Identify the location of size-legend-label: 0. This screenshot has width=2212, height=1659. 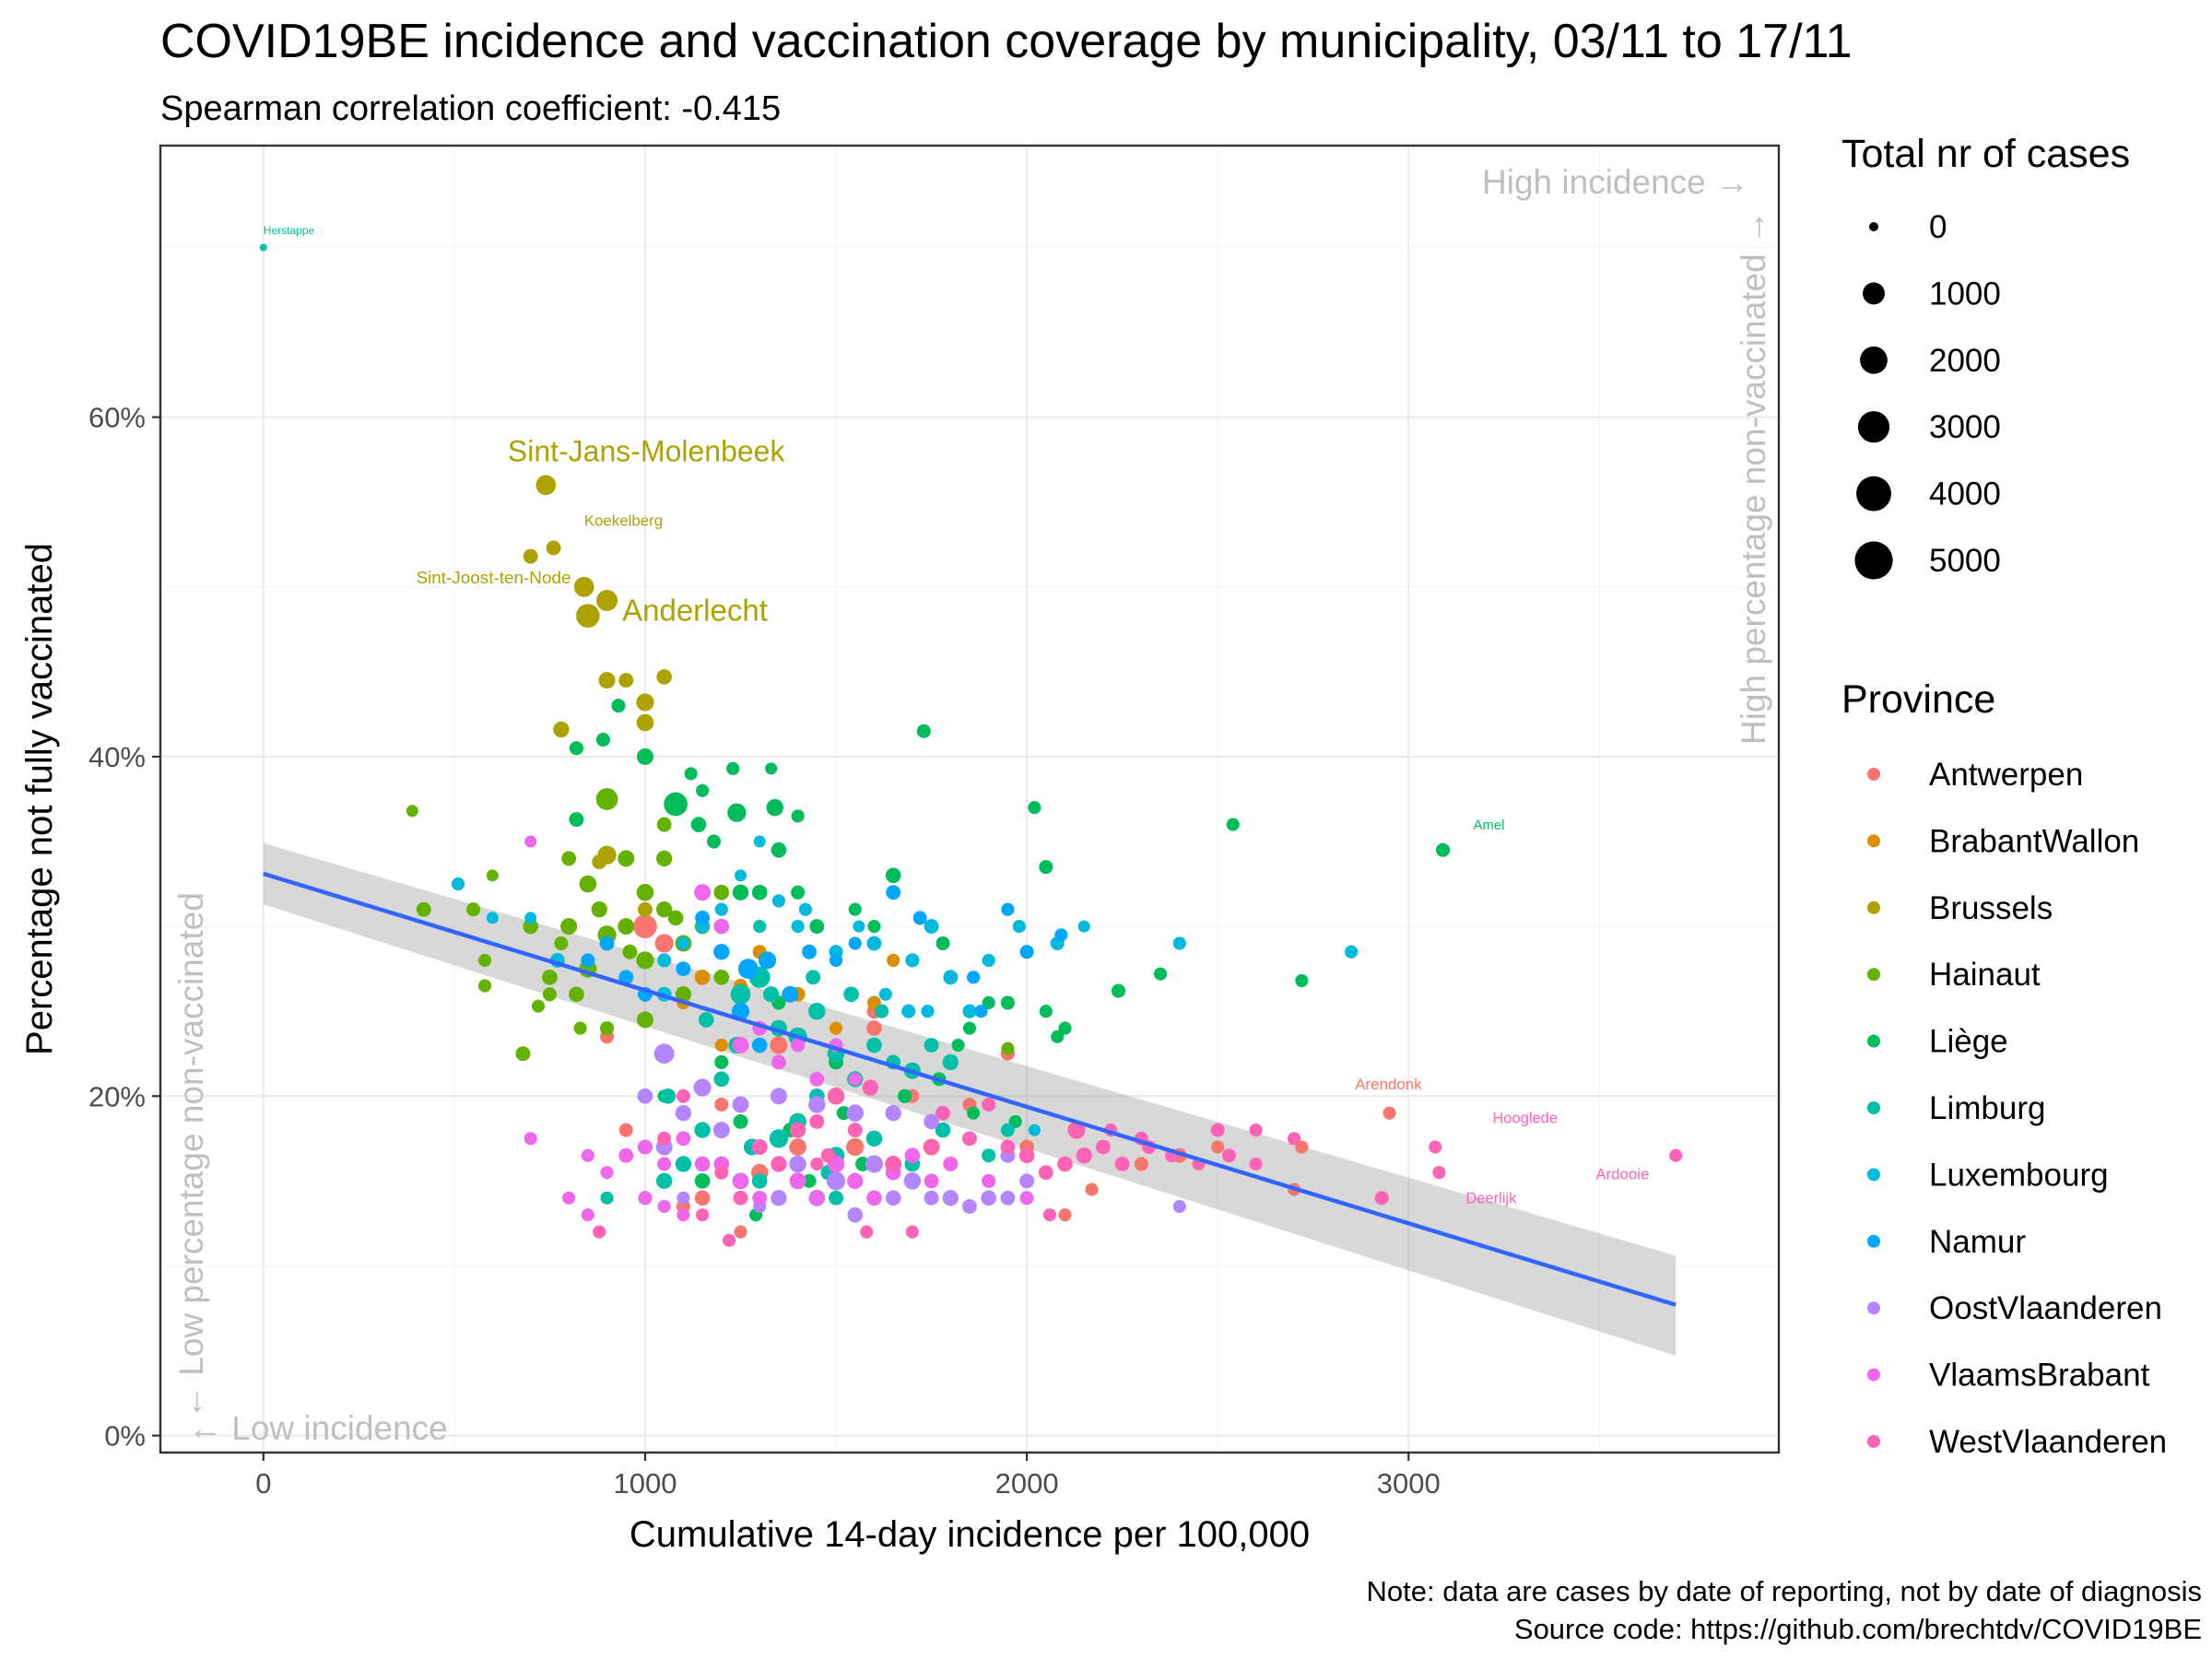
(1938, 227).